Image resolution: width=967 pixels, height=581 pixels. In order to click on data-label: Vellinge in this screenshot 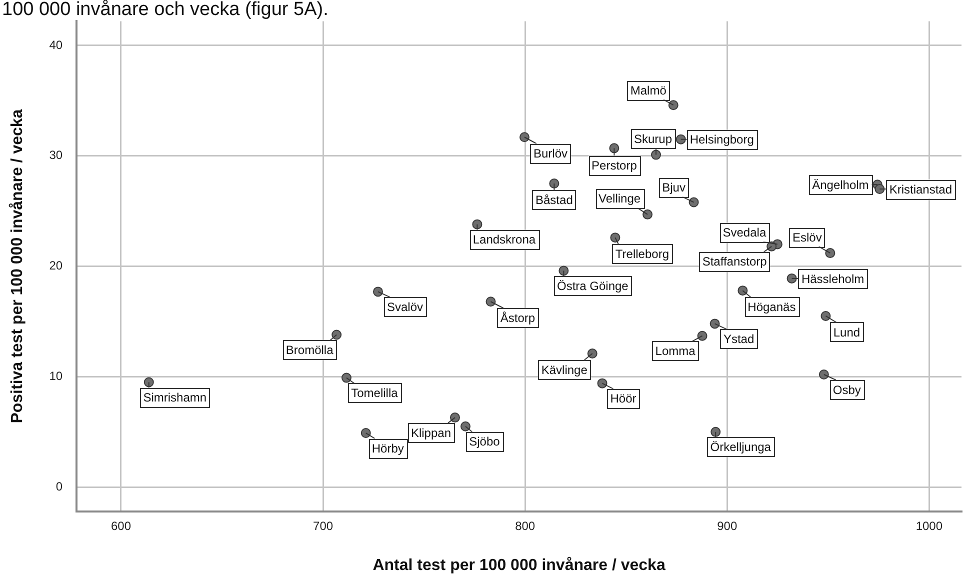, I will do `click(619, 199)`.